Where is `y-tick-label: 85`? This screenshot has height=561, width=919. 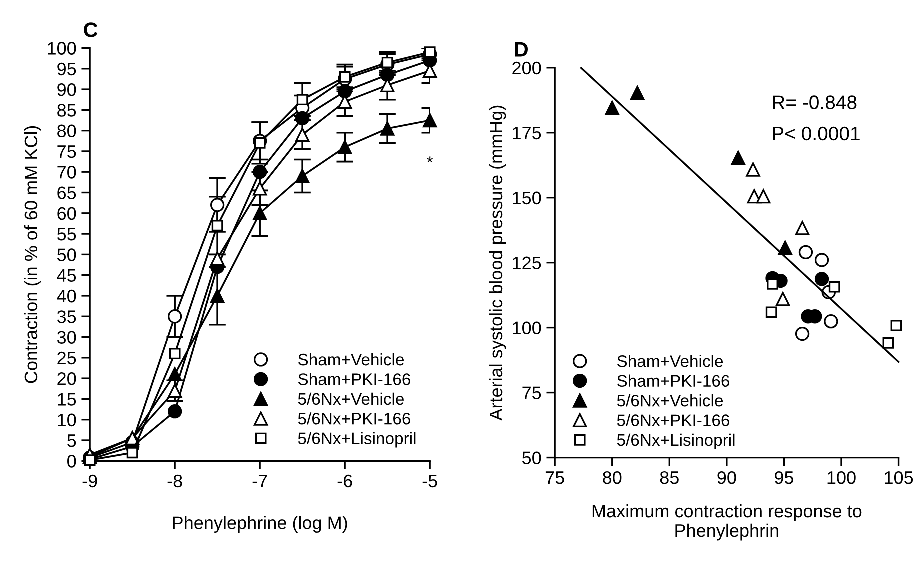 y-tick-label: 85 is located at coordinates (67, 110).